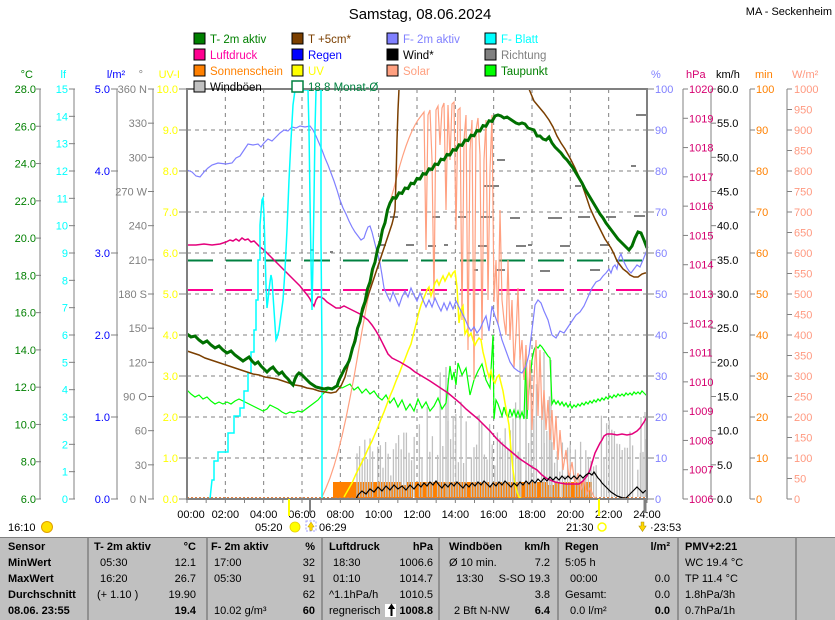  I want to click on svg-text: 1020, so click(701, 90).